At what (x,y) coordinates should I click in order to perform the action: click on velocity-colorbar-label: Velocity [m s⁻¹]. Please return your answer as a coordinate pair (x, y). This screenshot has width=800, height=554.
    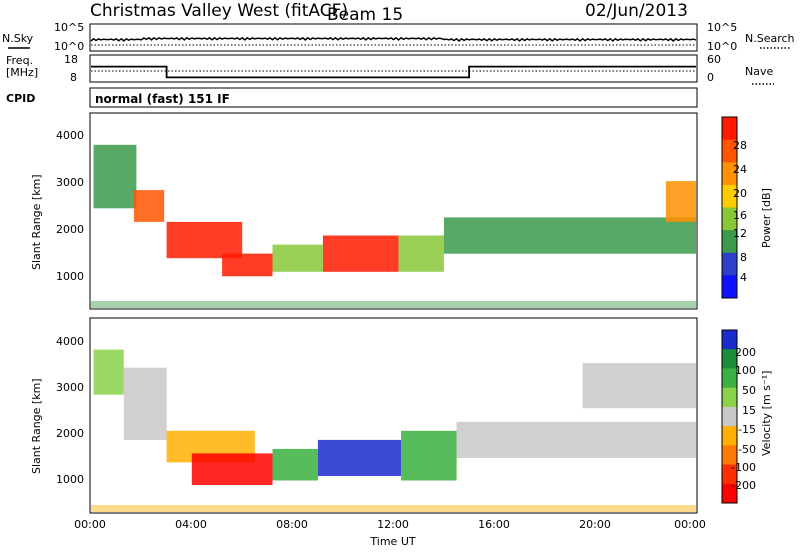
    Looking at the image, I should click on (766, 413).